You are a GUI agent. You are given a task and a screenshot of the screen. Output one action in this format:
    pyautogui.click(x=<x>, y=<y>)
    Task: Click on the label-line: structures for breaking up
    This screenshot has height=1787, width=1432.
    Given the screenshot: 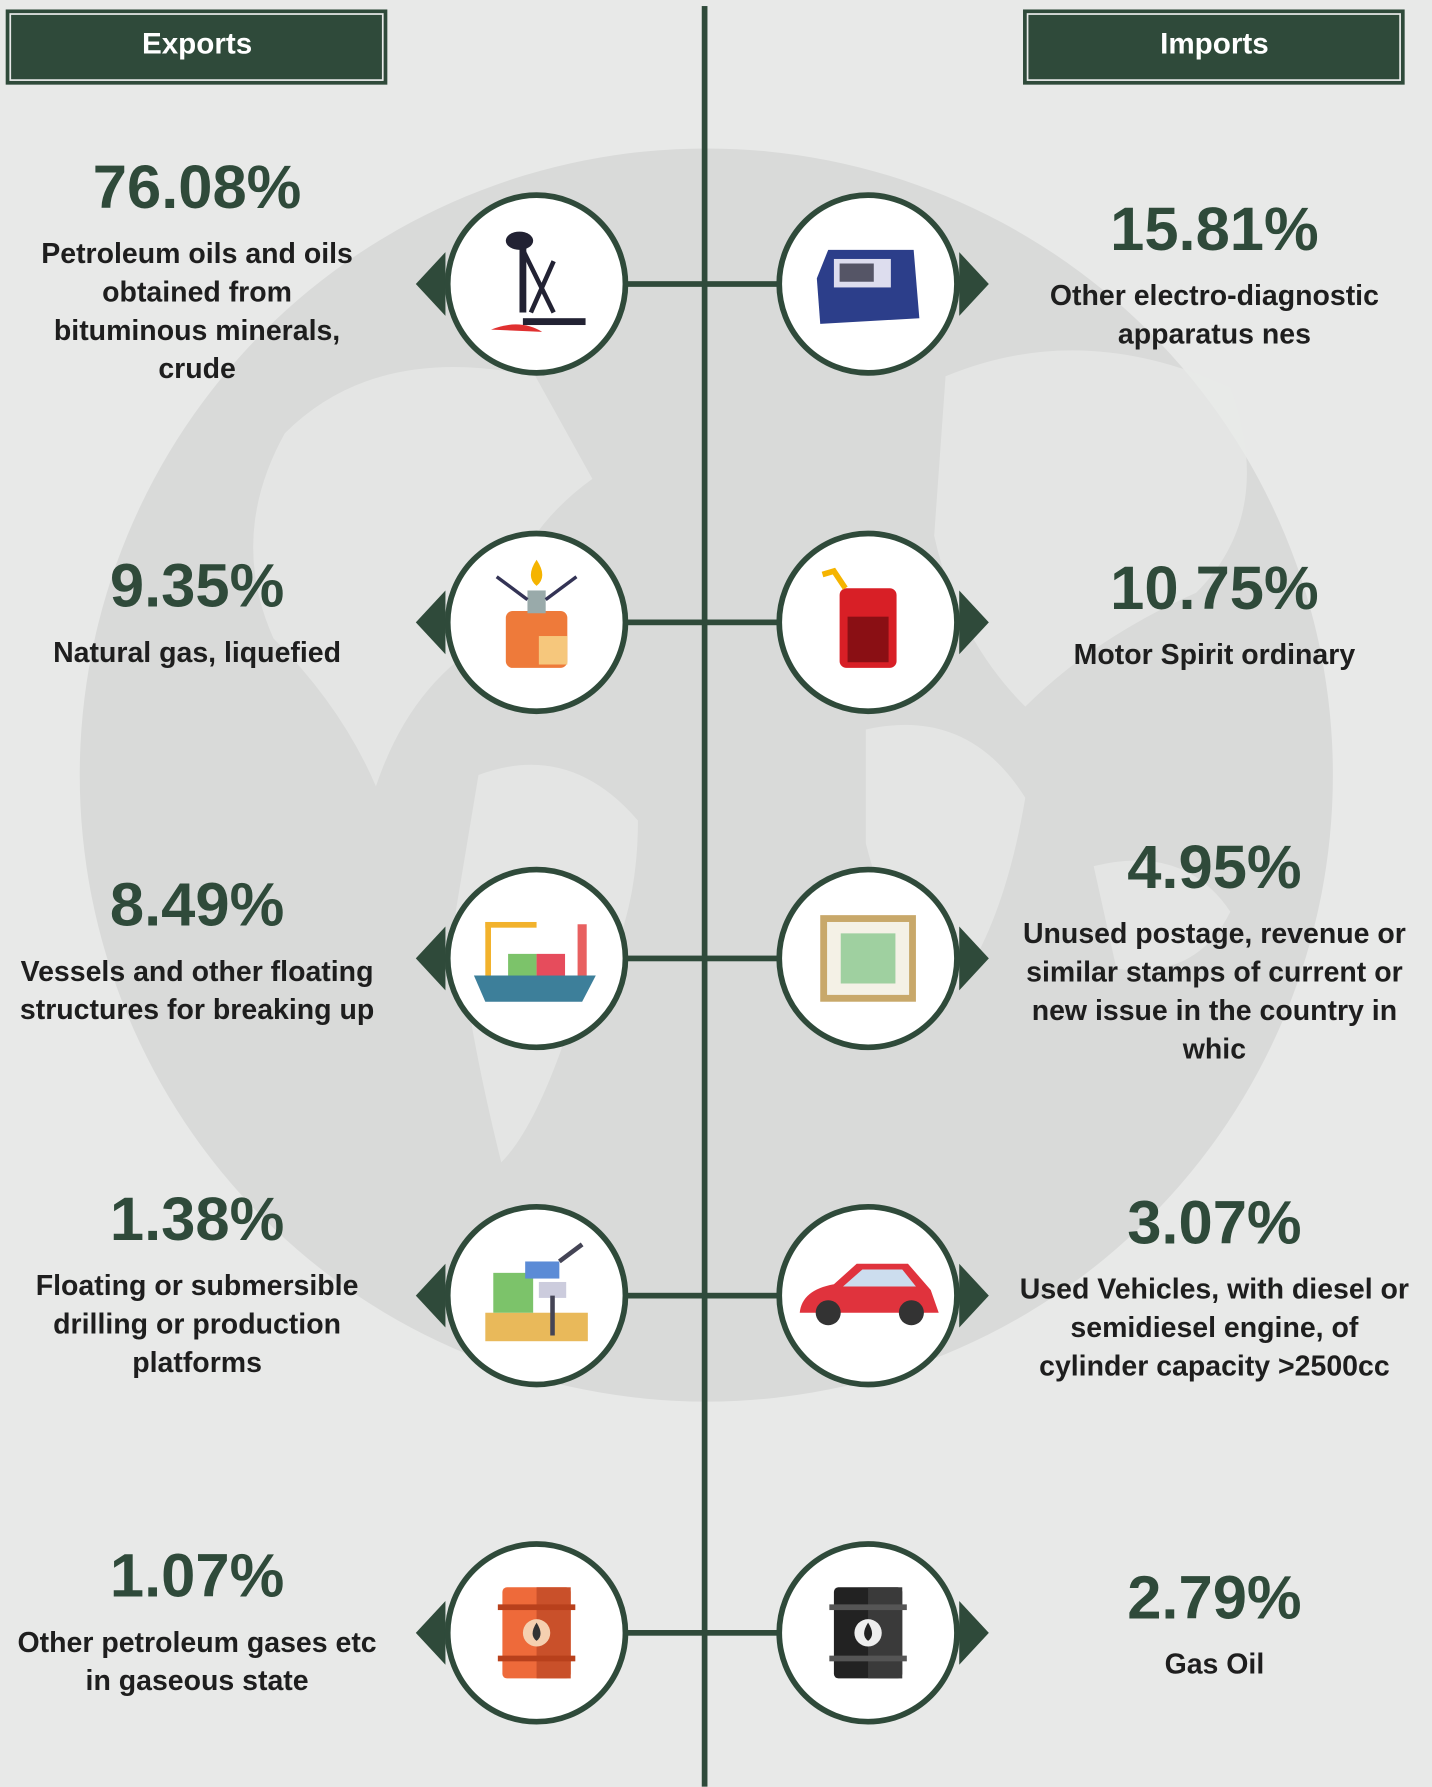 What is the action you would take?
    pyautogui.click(x=197, y=1010)
    